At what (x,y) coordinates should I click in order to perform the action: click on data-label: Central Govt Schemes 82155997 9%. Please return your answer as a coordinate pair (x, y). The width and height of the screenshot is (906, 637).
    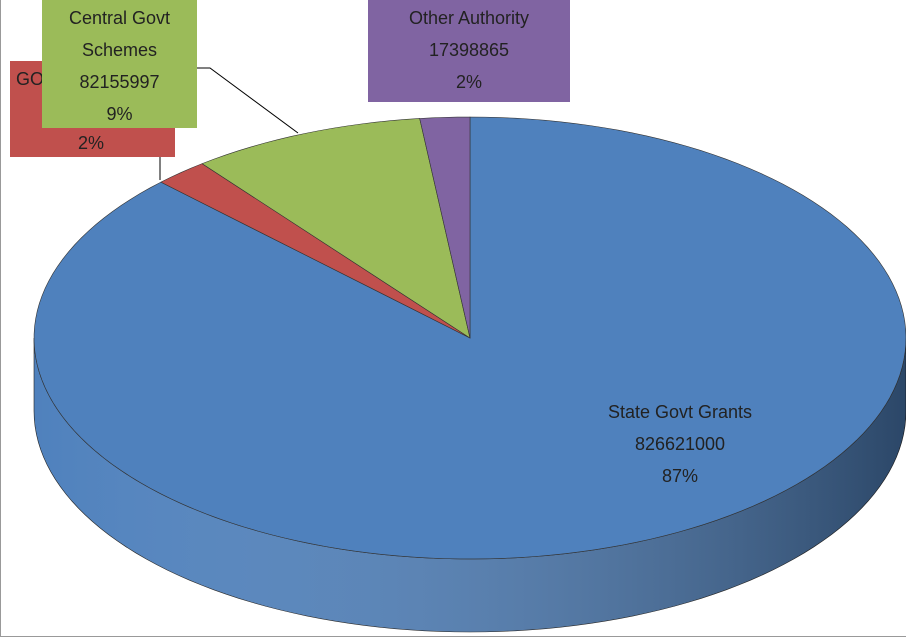
    Looking at the image, I should click on (119, 64).